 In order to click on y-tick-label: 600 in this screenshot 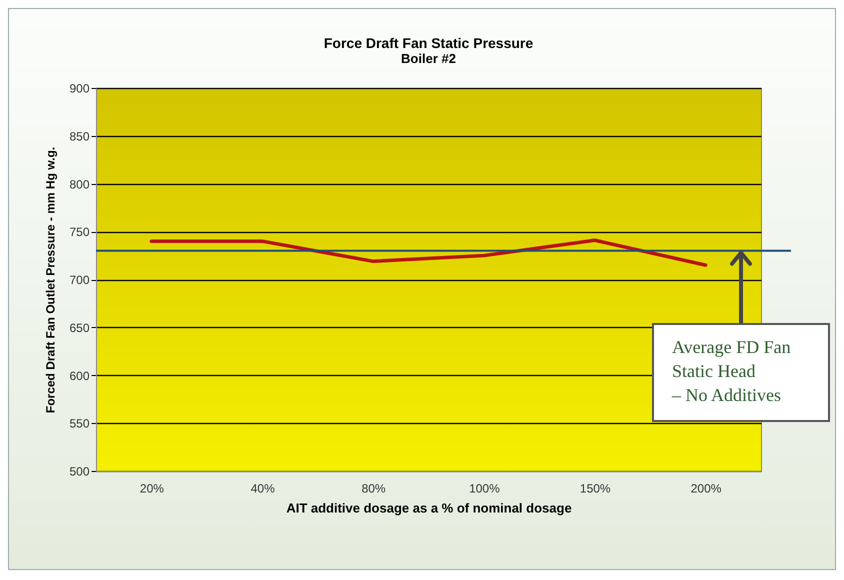, I will do `click(79, 375)`.